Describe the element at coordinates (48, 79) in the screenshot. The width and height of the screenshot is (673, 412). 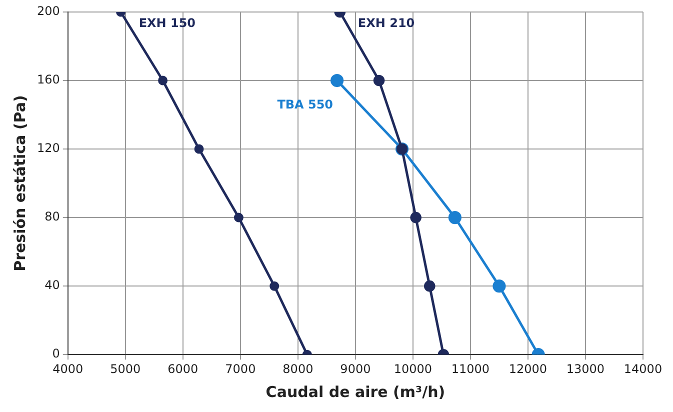
I see `y-tick-label: 160` at that location.